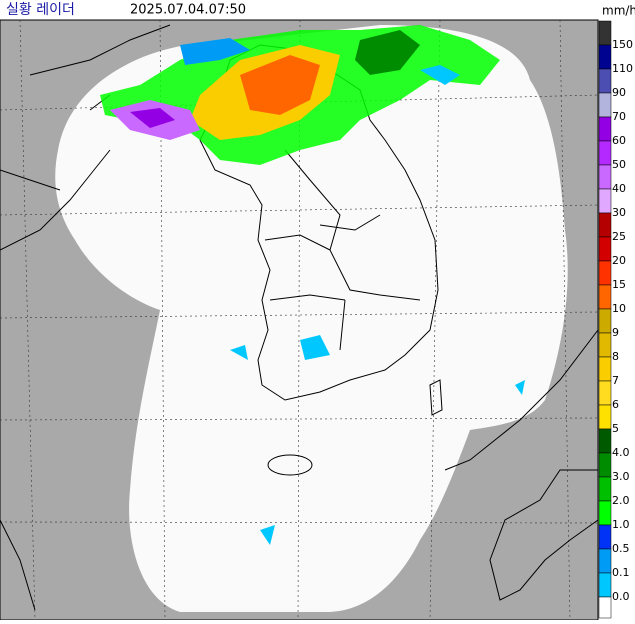  Describe the element at coordinates (619, 212) in the screenshot. I see `legend-label: 30` at that location.